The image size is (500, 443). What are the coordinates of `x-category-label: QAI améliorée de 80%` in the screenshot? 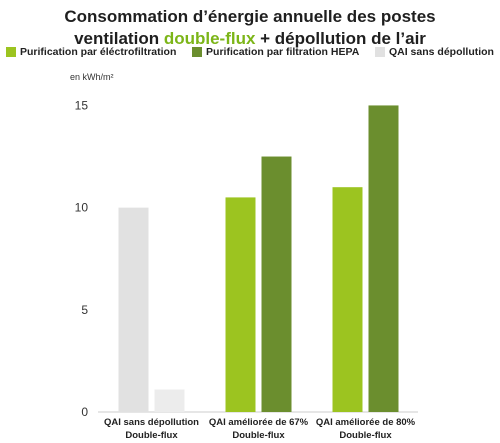 It's located at (366, 422).